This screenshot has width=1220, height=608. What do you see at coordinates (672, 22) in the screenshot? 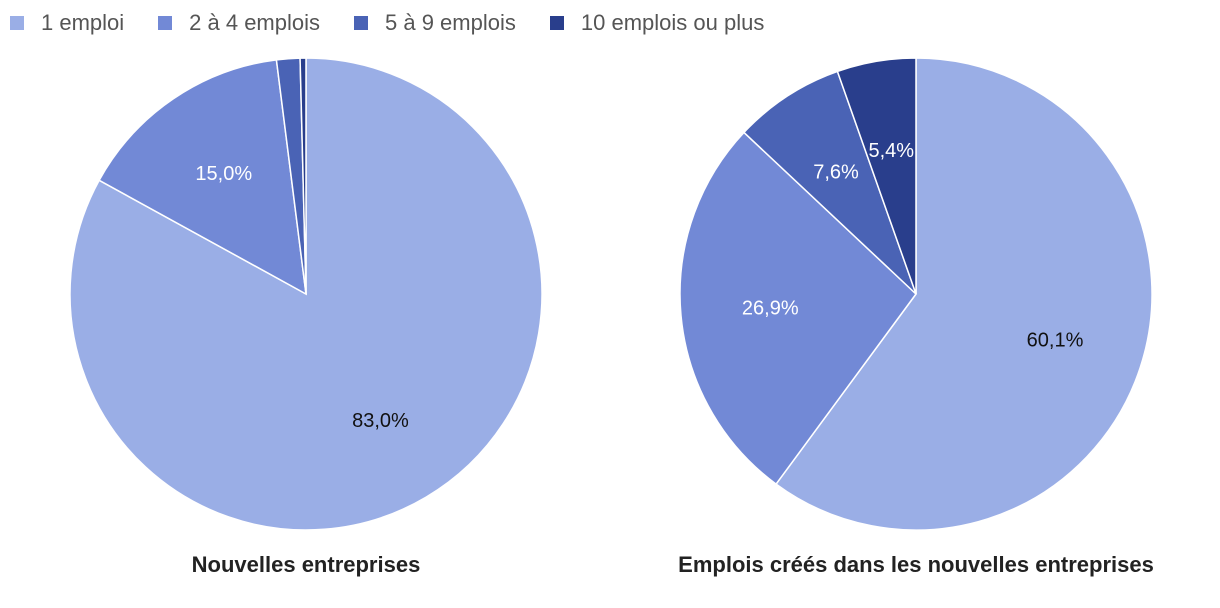
I see `legend-label: 10 emplois ou plus` at bounding box center [672, 22].